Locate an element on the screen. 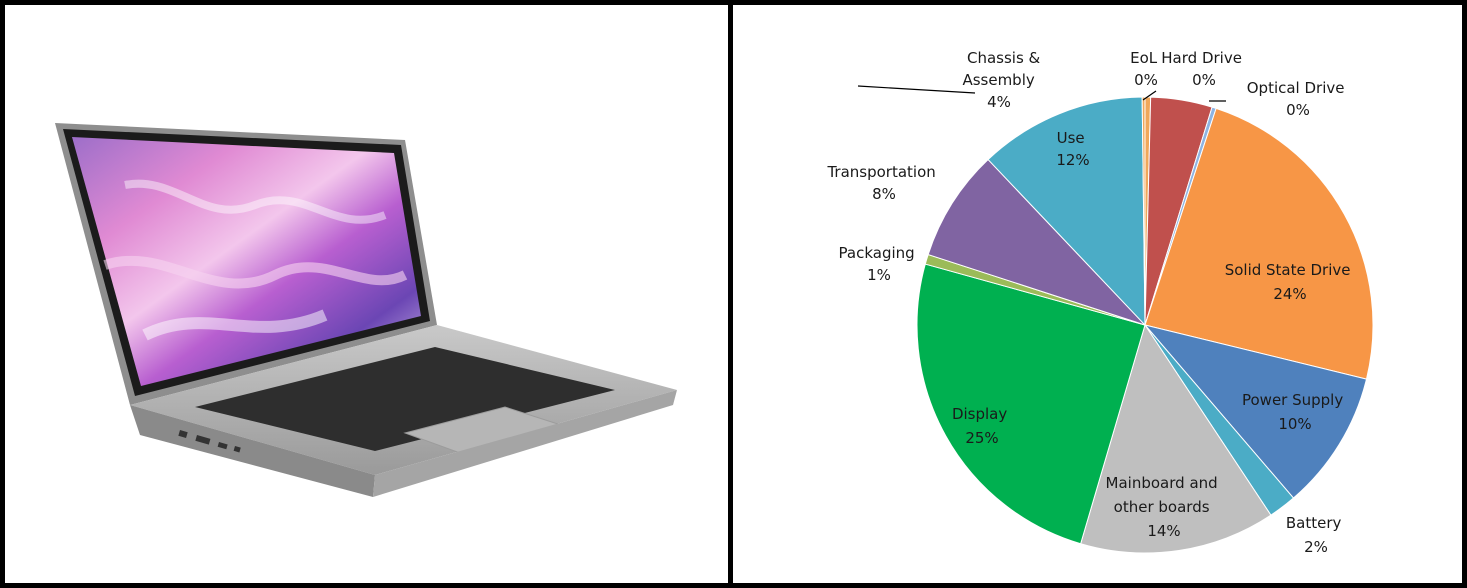  laptop-front-edge is located at coordinates (252, 451).